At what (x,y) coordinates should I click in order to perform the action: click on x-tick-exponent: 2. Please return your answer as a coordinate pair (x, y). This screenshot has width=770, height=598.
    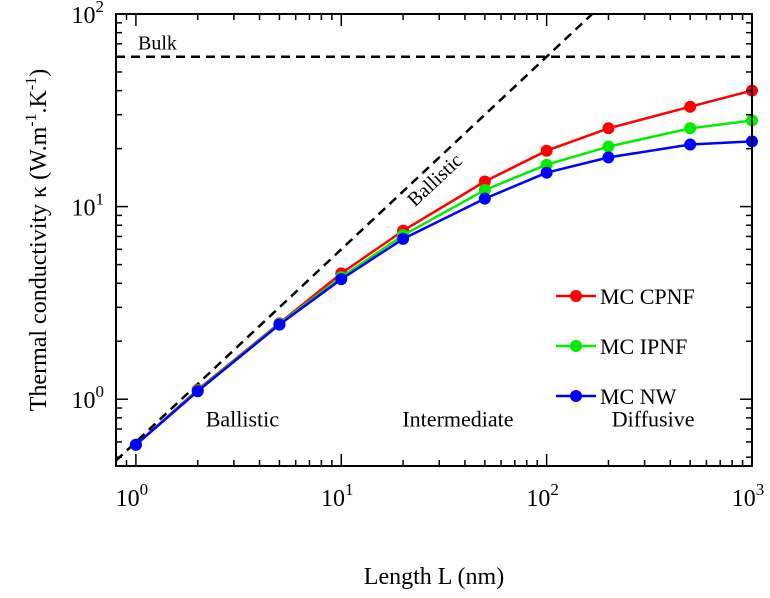
    Looking at the image, I should click on (554, 489).